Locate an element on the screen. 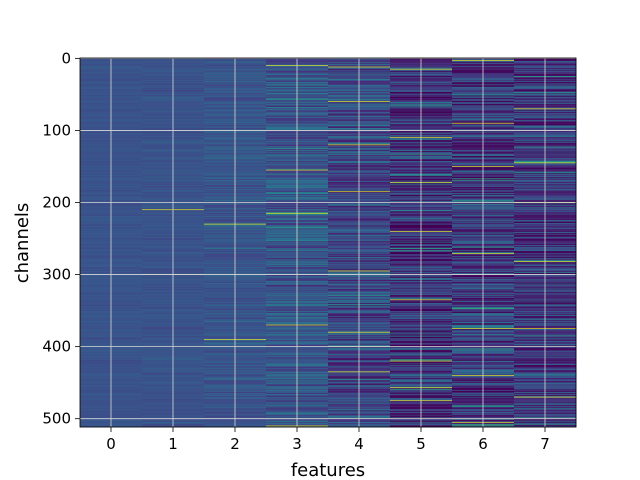 Image resolution: width=640 pixels, height=480 pixels. x-tick-label: 6 is located at coordinates (483, 444).